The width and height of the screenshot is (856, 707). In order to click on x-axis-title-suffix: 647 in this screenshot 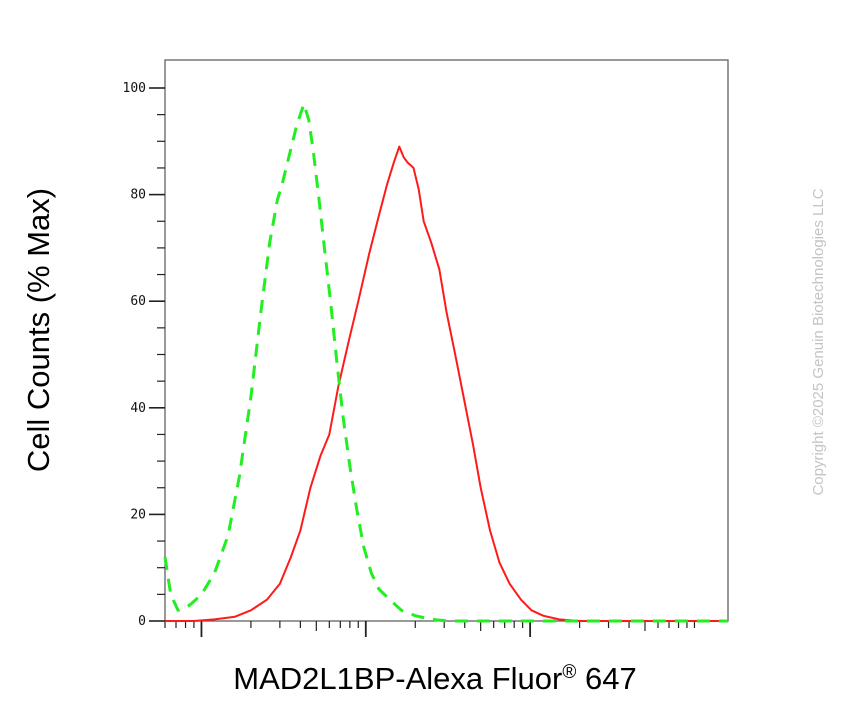, I will do `click(606, 678)`.